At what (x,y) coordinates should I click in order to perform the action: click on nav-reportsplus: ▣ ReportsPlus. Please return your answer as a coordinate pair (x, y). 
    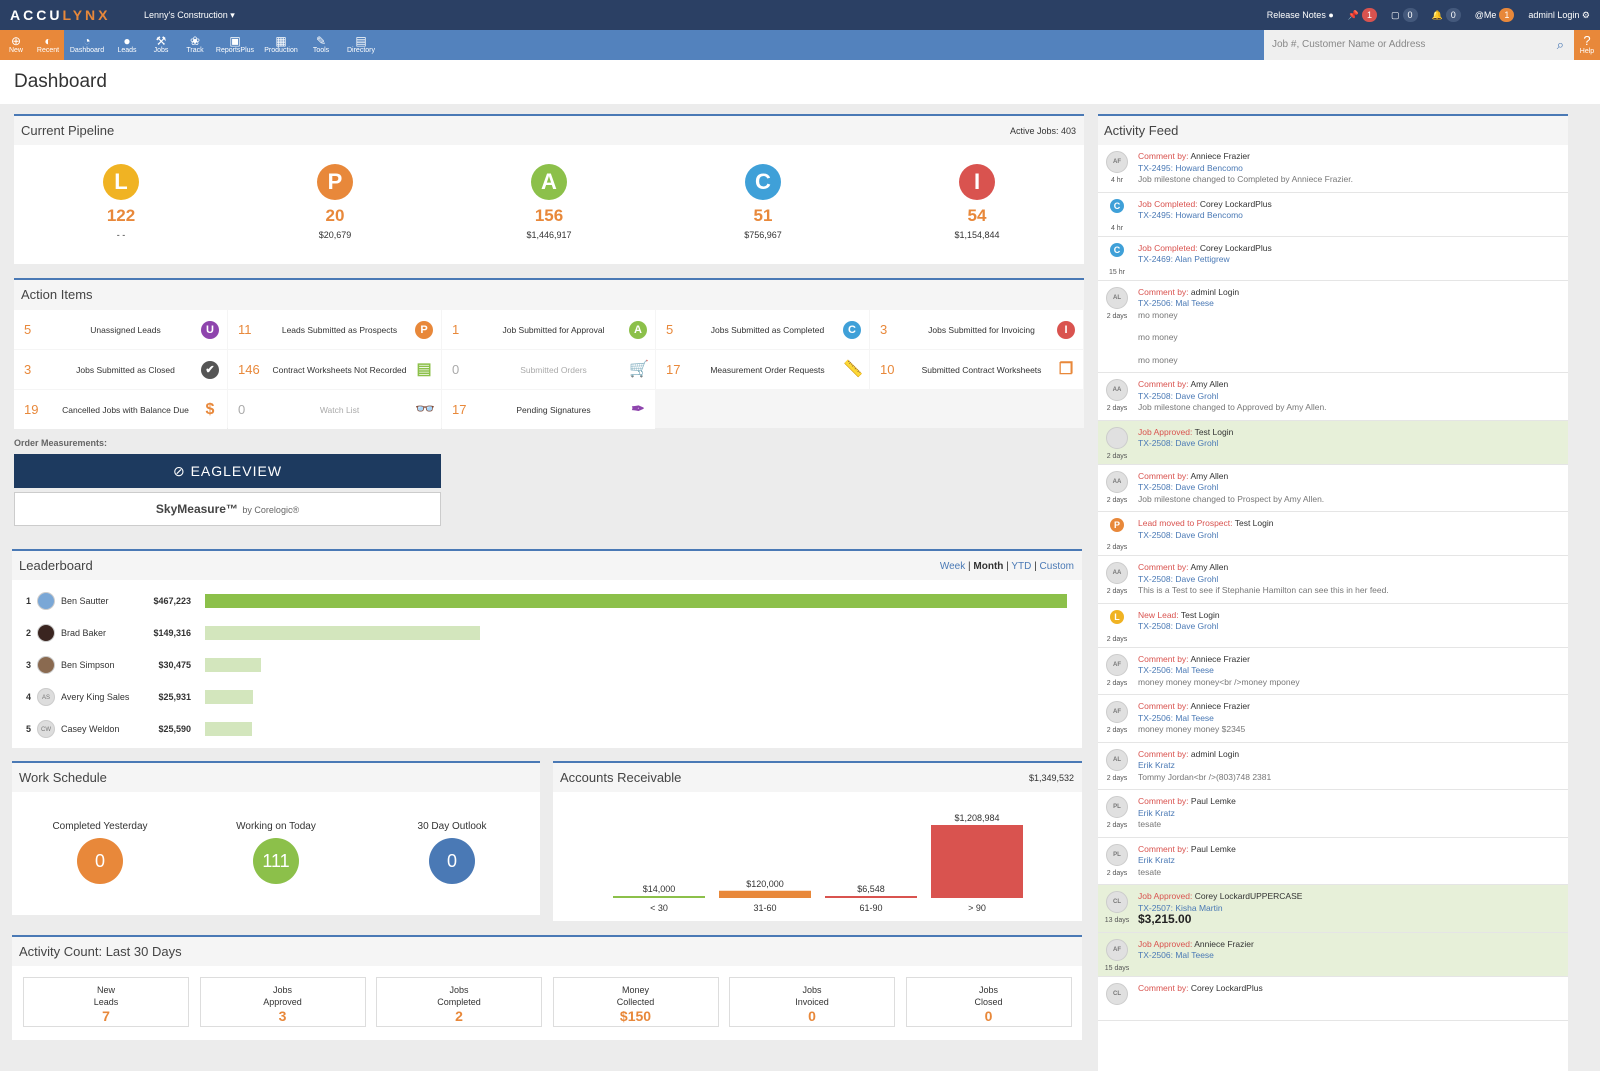
    Looking at the image, I should click on (235, 45).